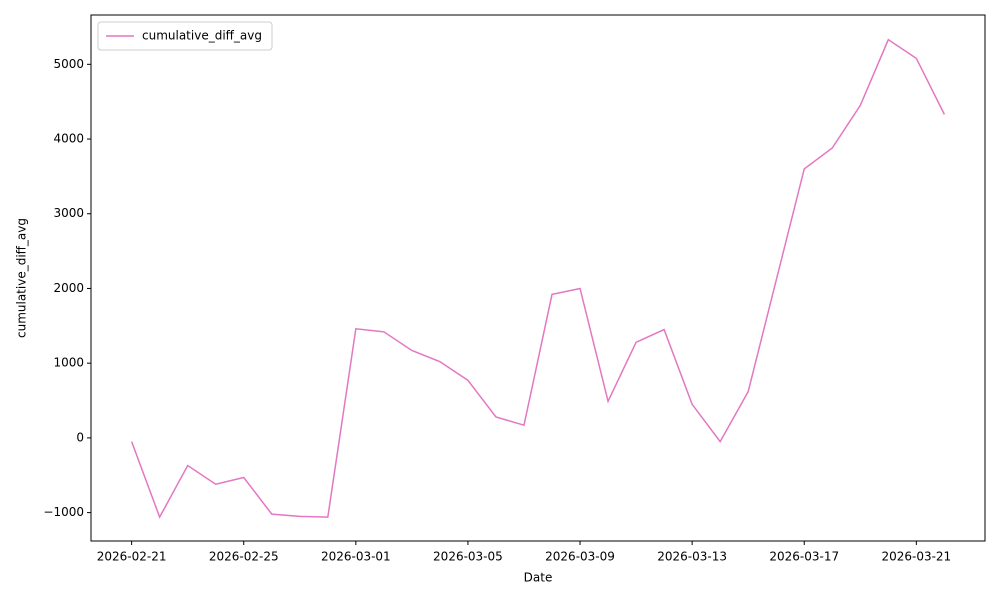 The image size is (1000, 604). Describe the element at coordinates (916, 557) in the screenshot. I see `x-tick-label: 2026-03-21` at that location.